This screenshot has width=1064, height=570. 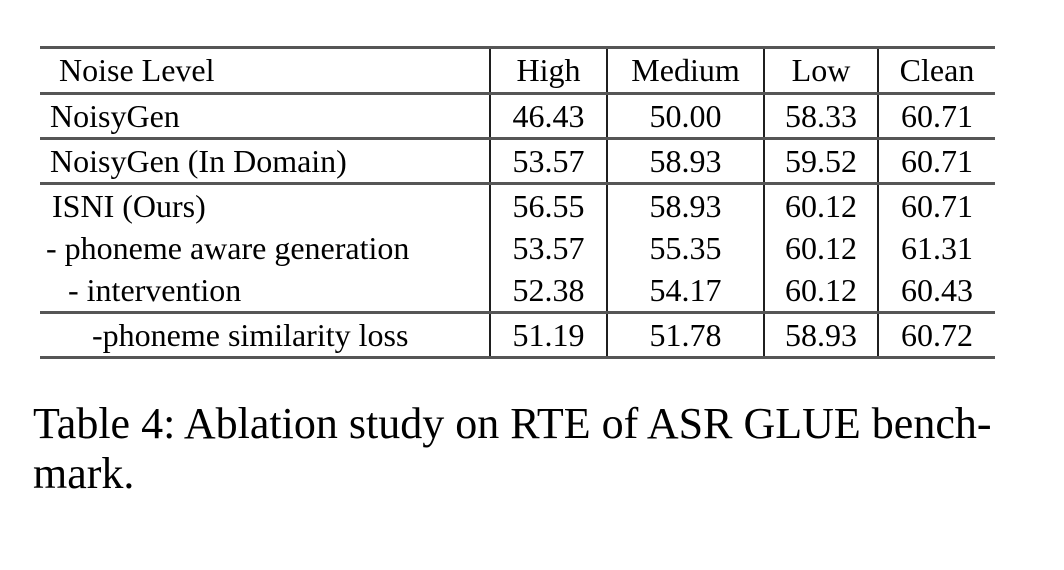 What do you see at coordinates (820, 71) in the screenshot?
I see `column-header-low: Low` at bounding box center [820, 71].